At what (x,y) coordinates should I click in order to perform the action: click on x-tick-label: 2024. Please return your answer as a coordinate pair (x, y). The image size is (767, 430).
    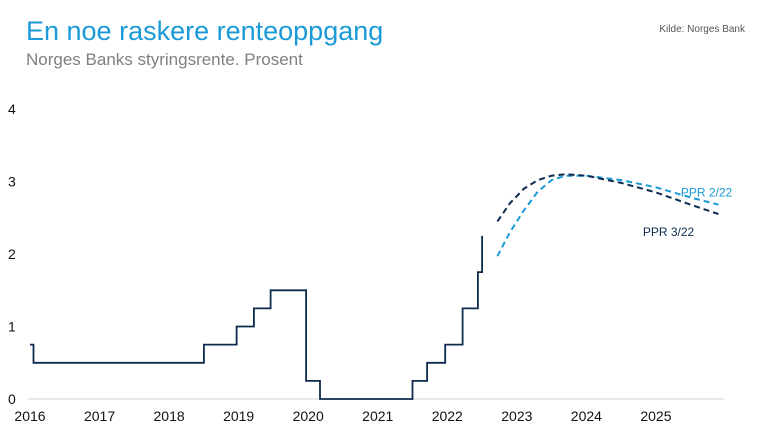
    Looking at the image, I should click on (586, 416).